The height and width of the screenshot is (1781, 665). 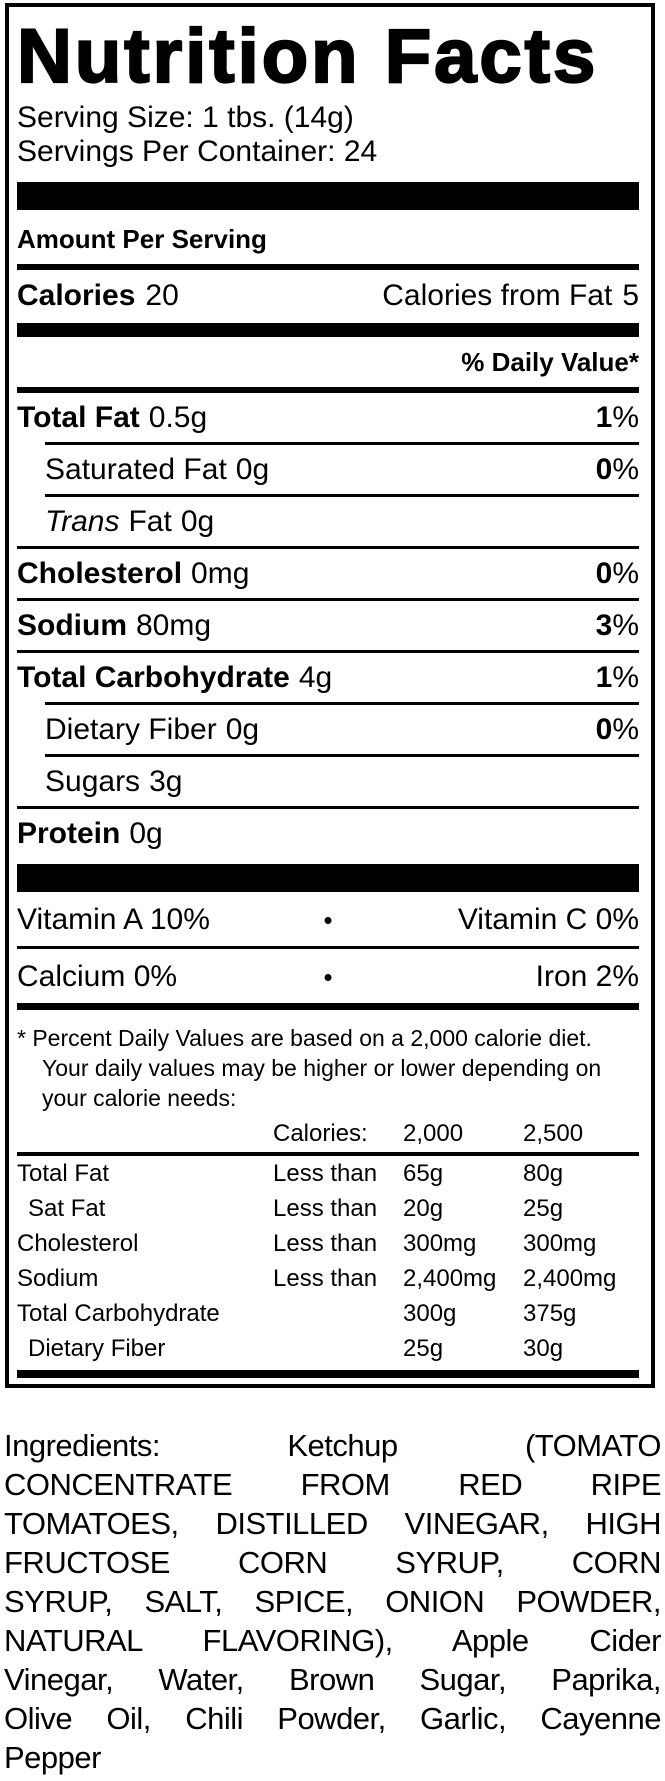 I want to click on nutrient-label: Cholesterol, so click(x=100, y=573).